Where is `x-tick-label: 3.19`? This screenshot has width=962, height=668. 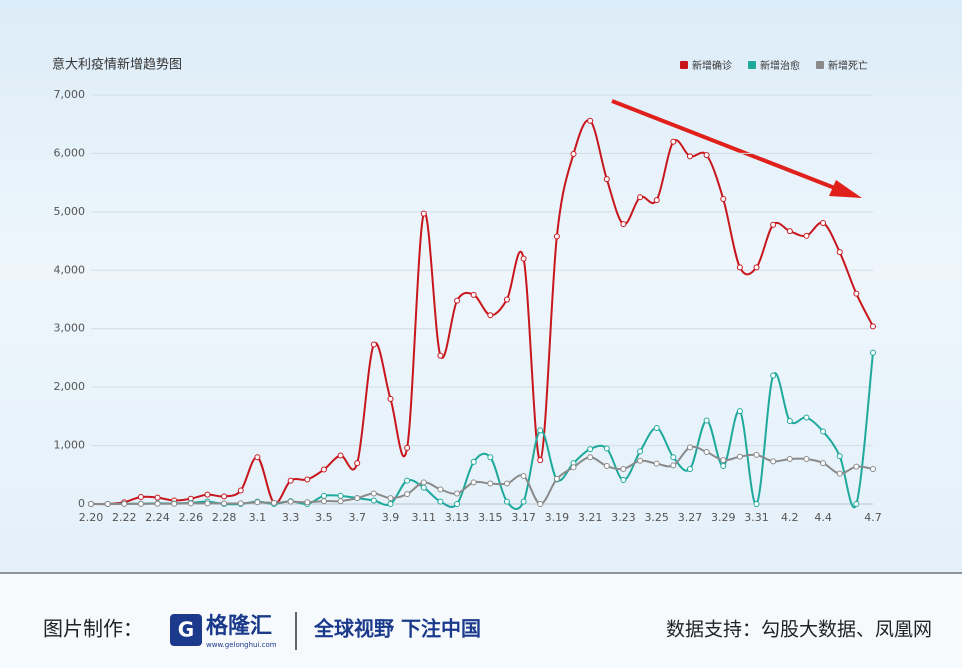
x-tick-label: 3.19 is located at coordinates (557, 517).